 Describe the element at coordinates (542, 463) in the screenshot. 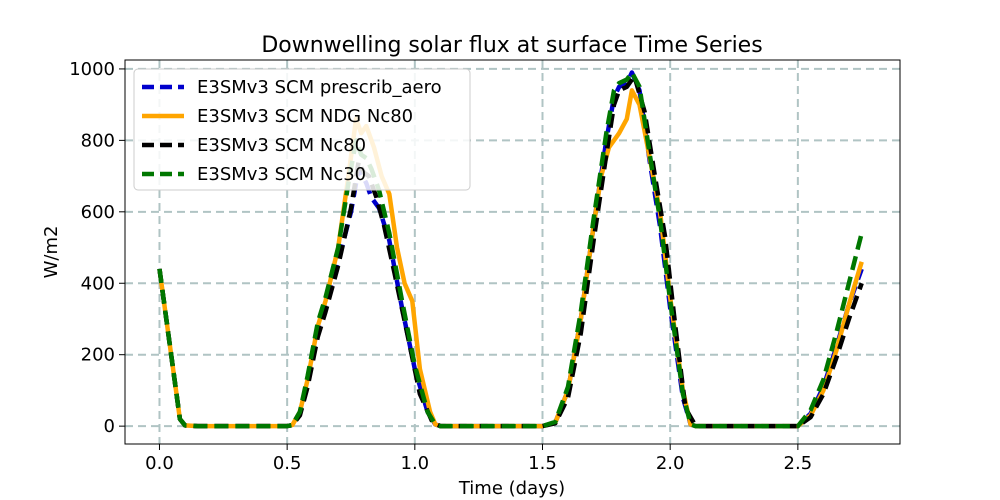

I see `x-tick-label: 1.5` at that location.